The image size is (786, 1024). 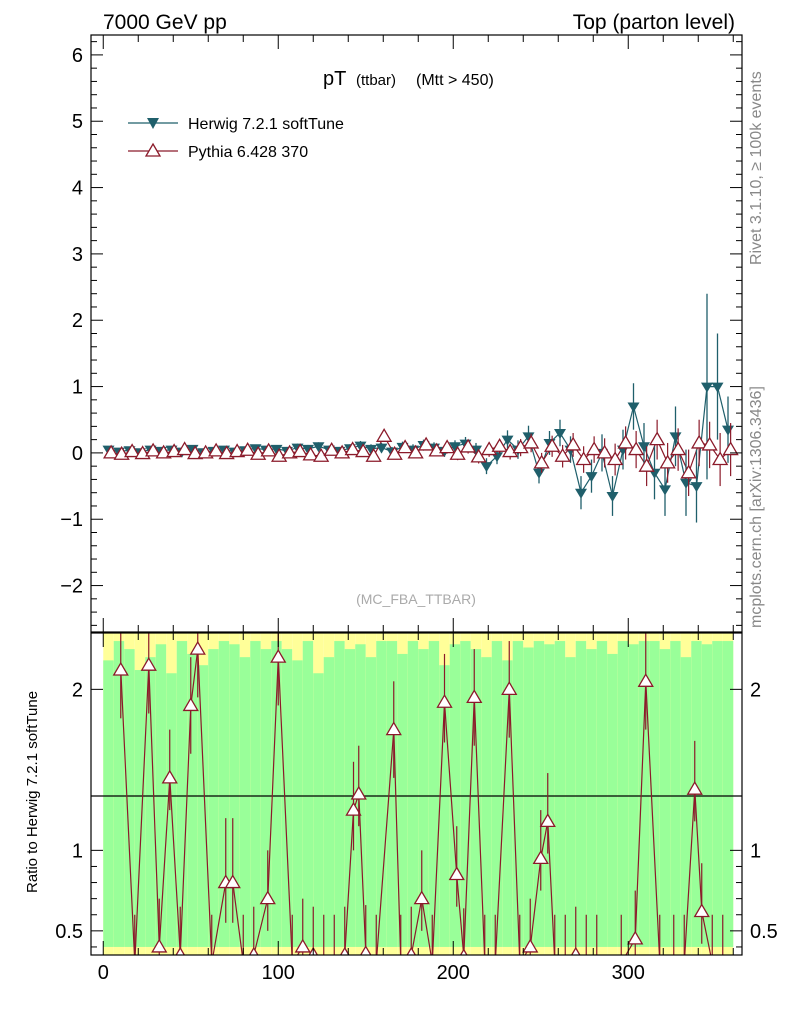 I want to click on mcplots-label: mcplots.cern.ch [arXiv:1306.3436], so click(x=756, y=507).